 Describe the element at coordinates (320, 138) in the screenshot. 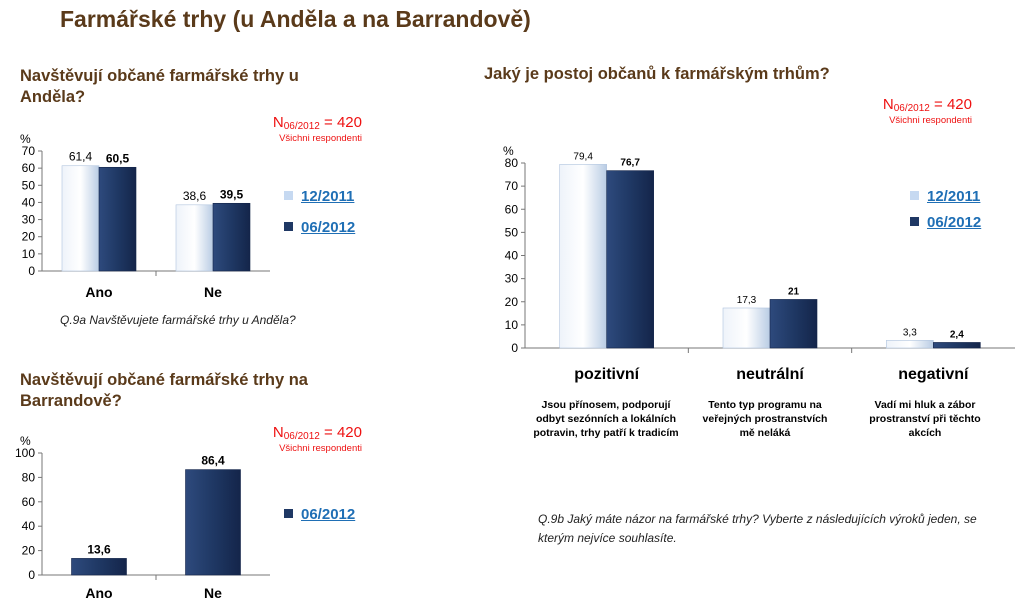

I see `chart1-respondents: Všichni respondenti` at that location.